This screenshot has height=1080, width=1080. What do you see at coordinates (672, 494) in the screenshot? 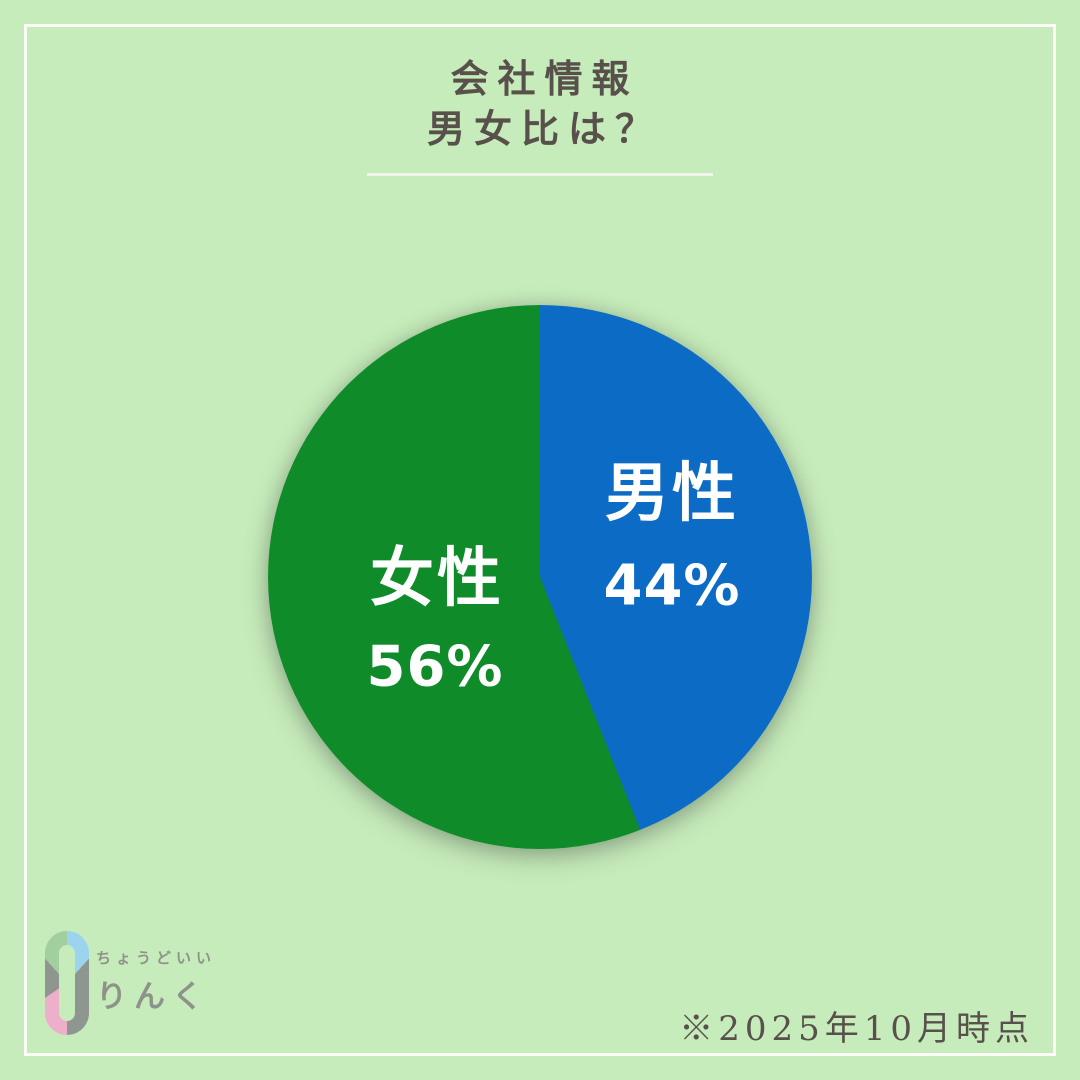
I see `male-slice-label: 男性` at bounding box center [672, 494].